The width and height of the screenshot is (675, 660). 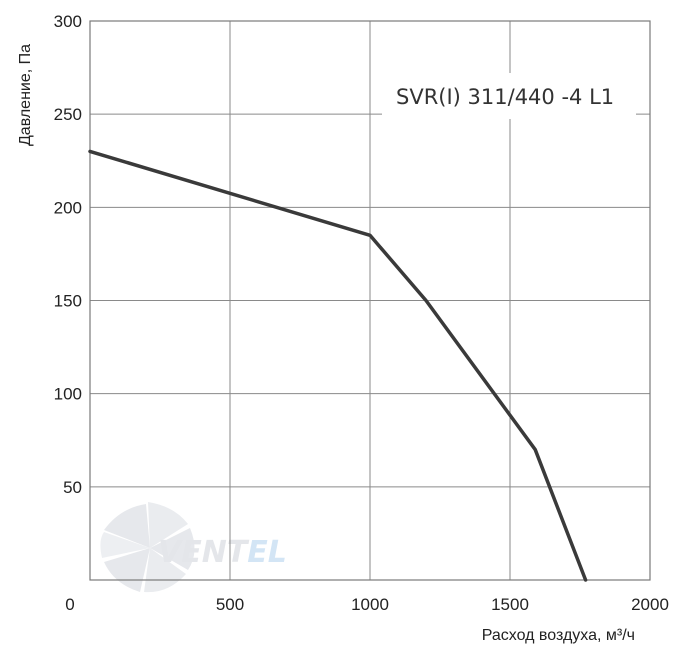 I want to click on watermark-text: VENTEL, so click(x=222, y=552).